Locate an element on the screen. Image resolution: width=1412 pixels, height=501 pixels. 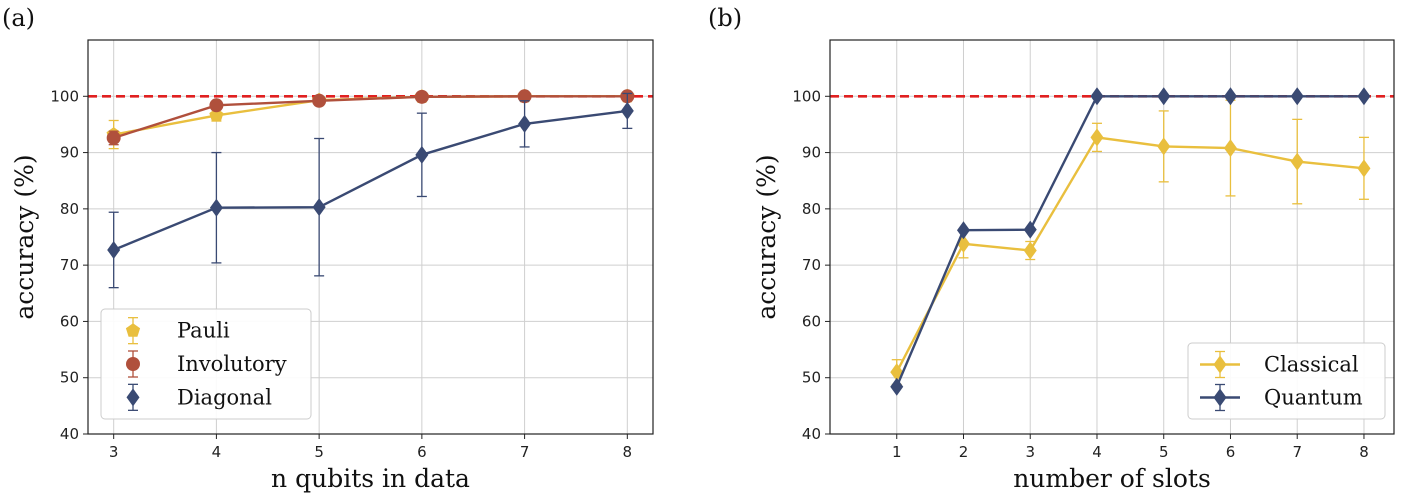
legend-entry-quantum: Quantum is located at coordinates (1281, 397).